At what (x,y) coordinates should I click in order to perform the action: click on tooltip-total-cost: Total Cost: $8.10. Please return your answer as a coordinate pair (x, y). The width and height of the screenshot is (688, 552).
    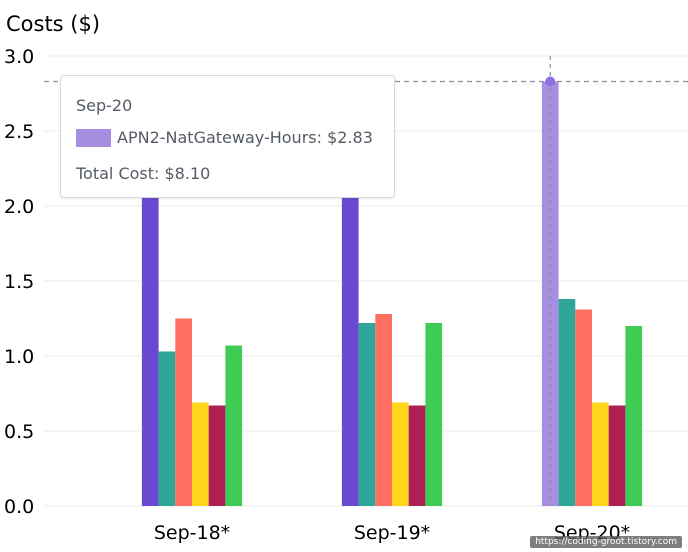
    Looking at the image, I should click on (143, 173).